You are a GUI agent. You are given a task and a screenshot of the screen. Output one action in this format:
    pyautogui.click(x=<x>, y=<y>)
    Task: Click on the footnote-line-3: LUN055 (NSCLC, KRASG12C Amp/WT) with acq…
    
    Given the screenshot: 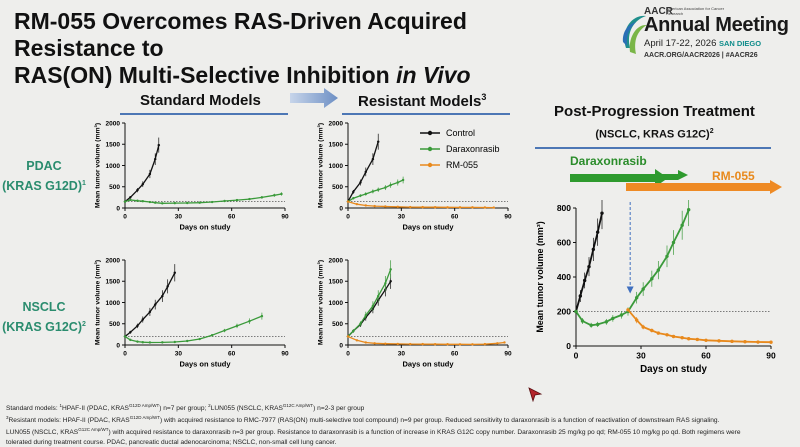 What is the action you would take?
    pyautogui.click(x=401, y=431)
    